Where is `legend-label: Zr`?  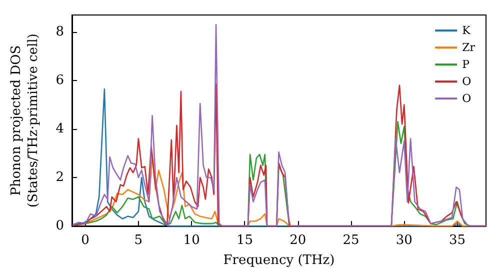
legend-label: Zr is located at coordinates (469, 47).